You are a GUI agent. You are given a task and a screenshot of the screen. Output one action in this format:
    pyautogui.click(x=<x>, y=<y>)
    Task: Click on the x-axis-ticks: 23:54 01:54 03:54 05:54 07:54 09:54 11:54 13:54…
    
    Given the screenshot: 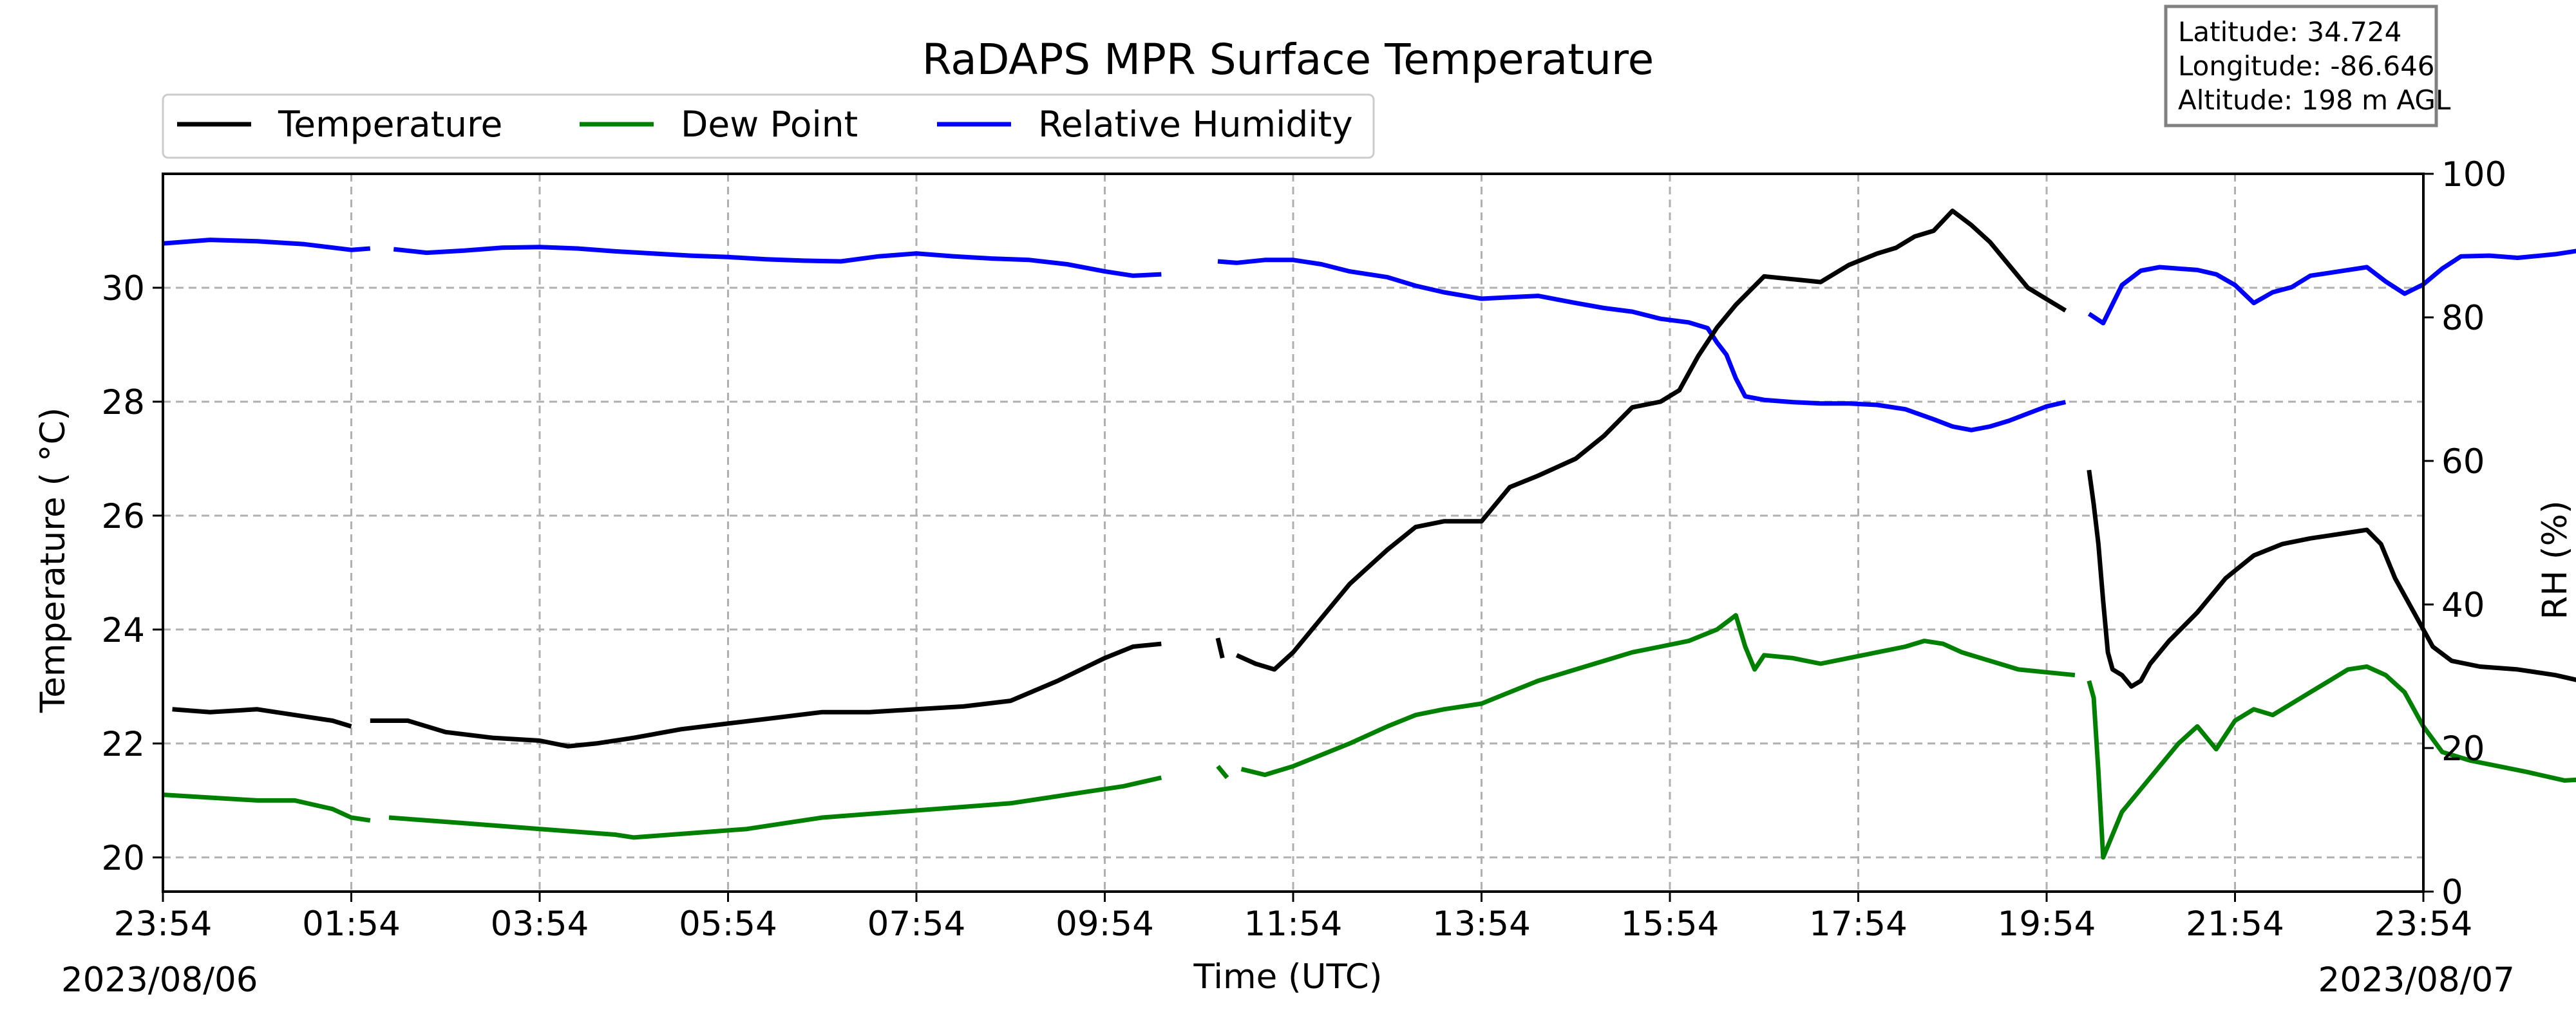 What is the action you would take?
    pyautogui.click(x=1293, y=918)
    